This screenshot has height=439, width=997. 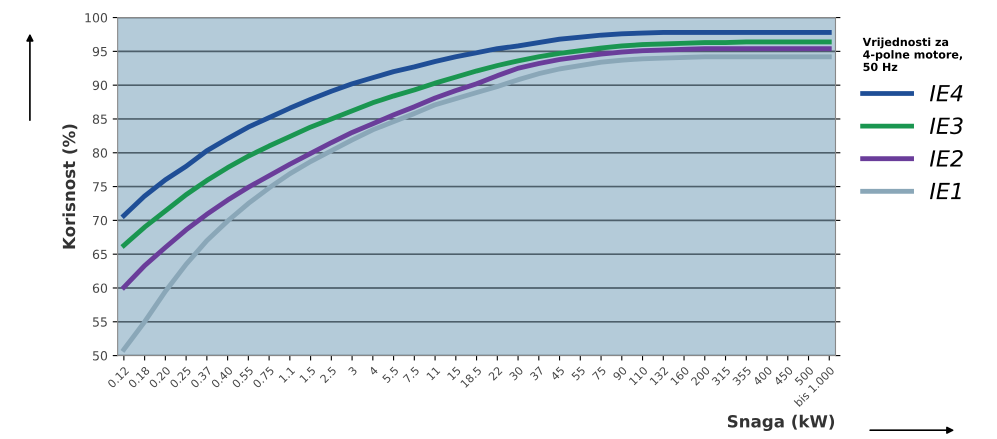 I want to click on x-tick-label: 11, so click(x=433, y=373).